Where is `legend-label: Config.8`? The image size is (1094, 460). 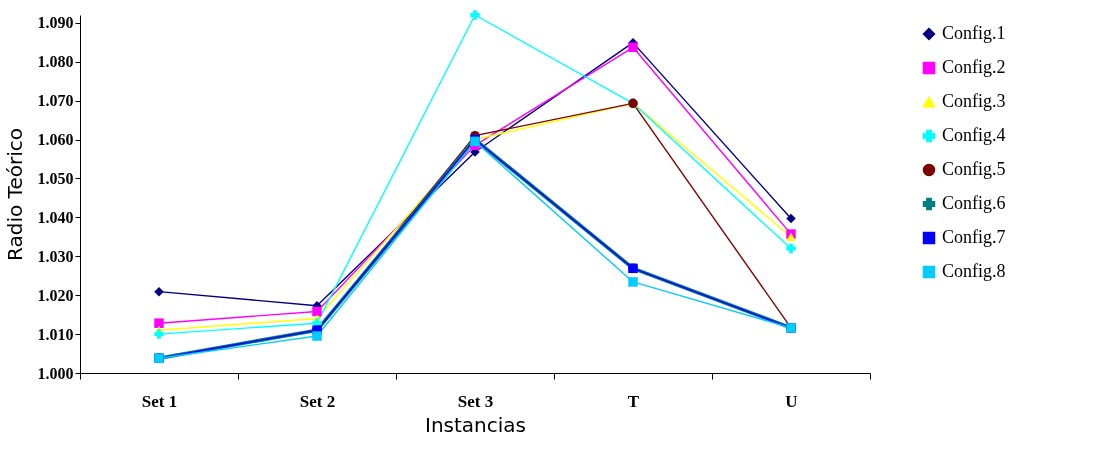 legend-label: Config.8 is located at coordinates (974, 271).